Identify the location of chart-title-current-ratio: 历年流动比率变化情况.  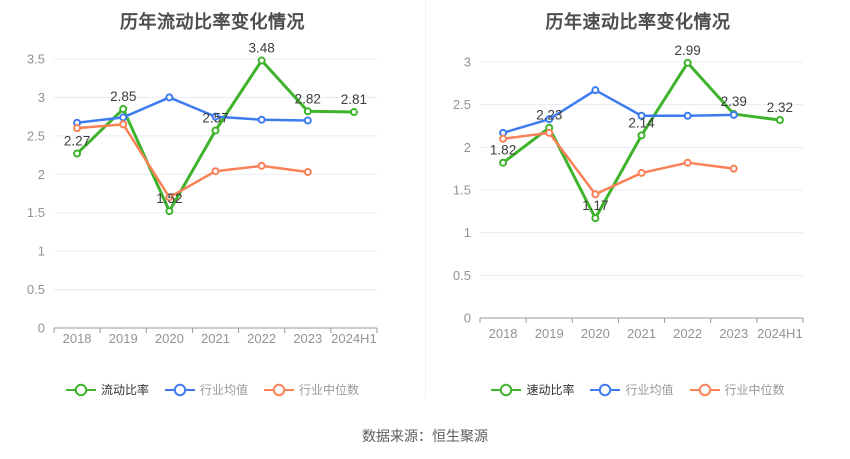
(212, 22).